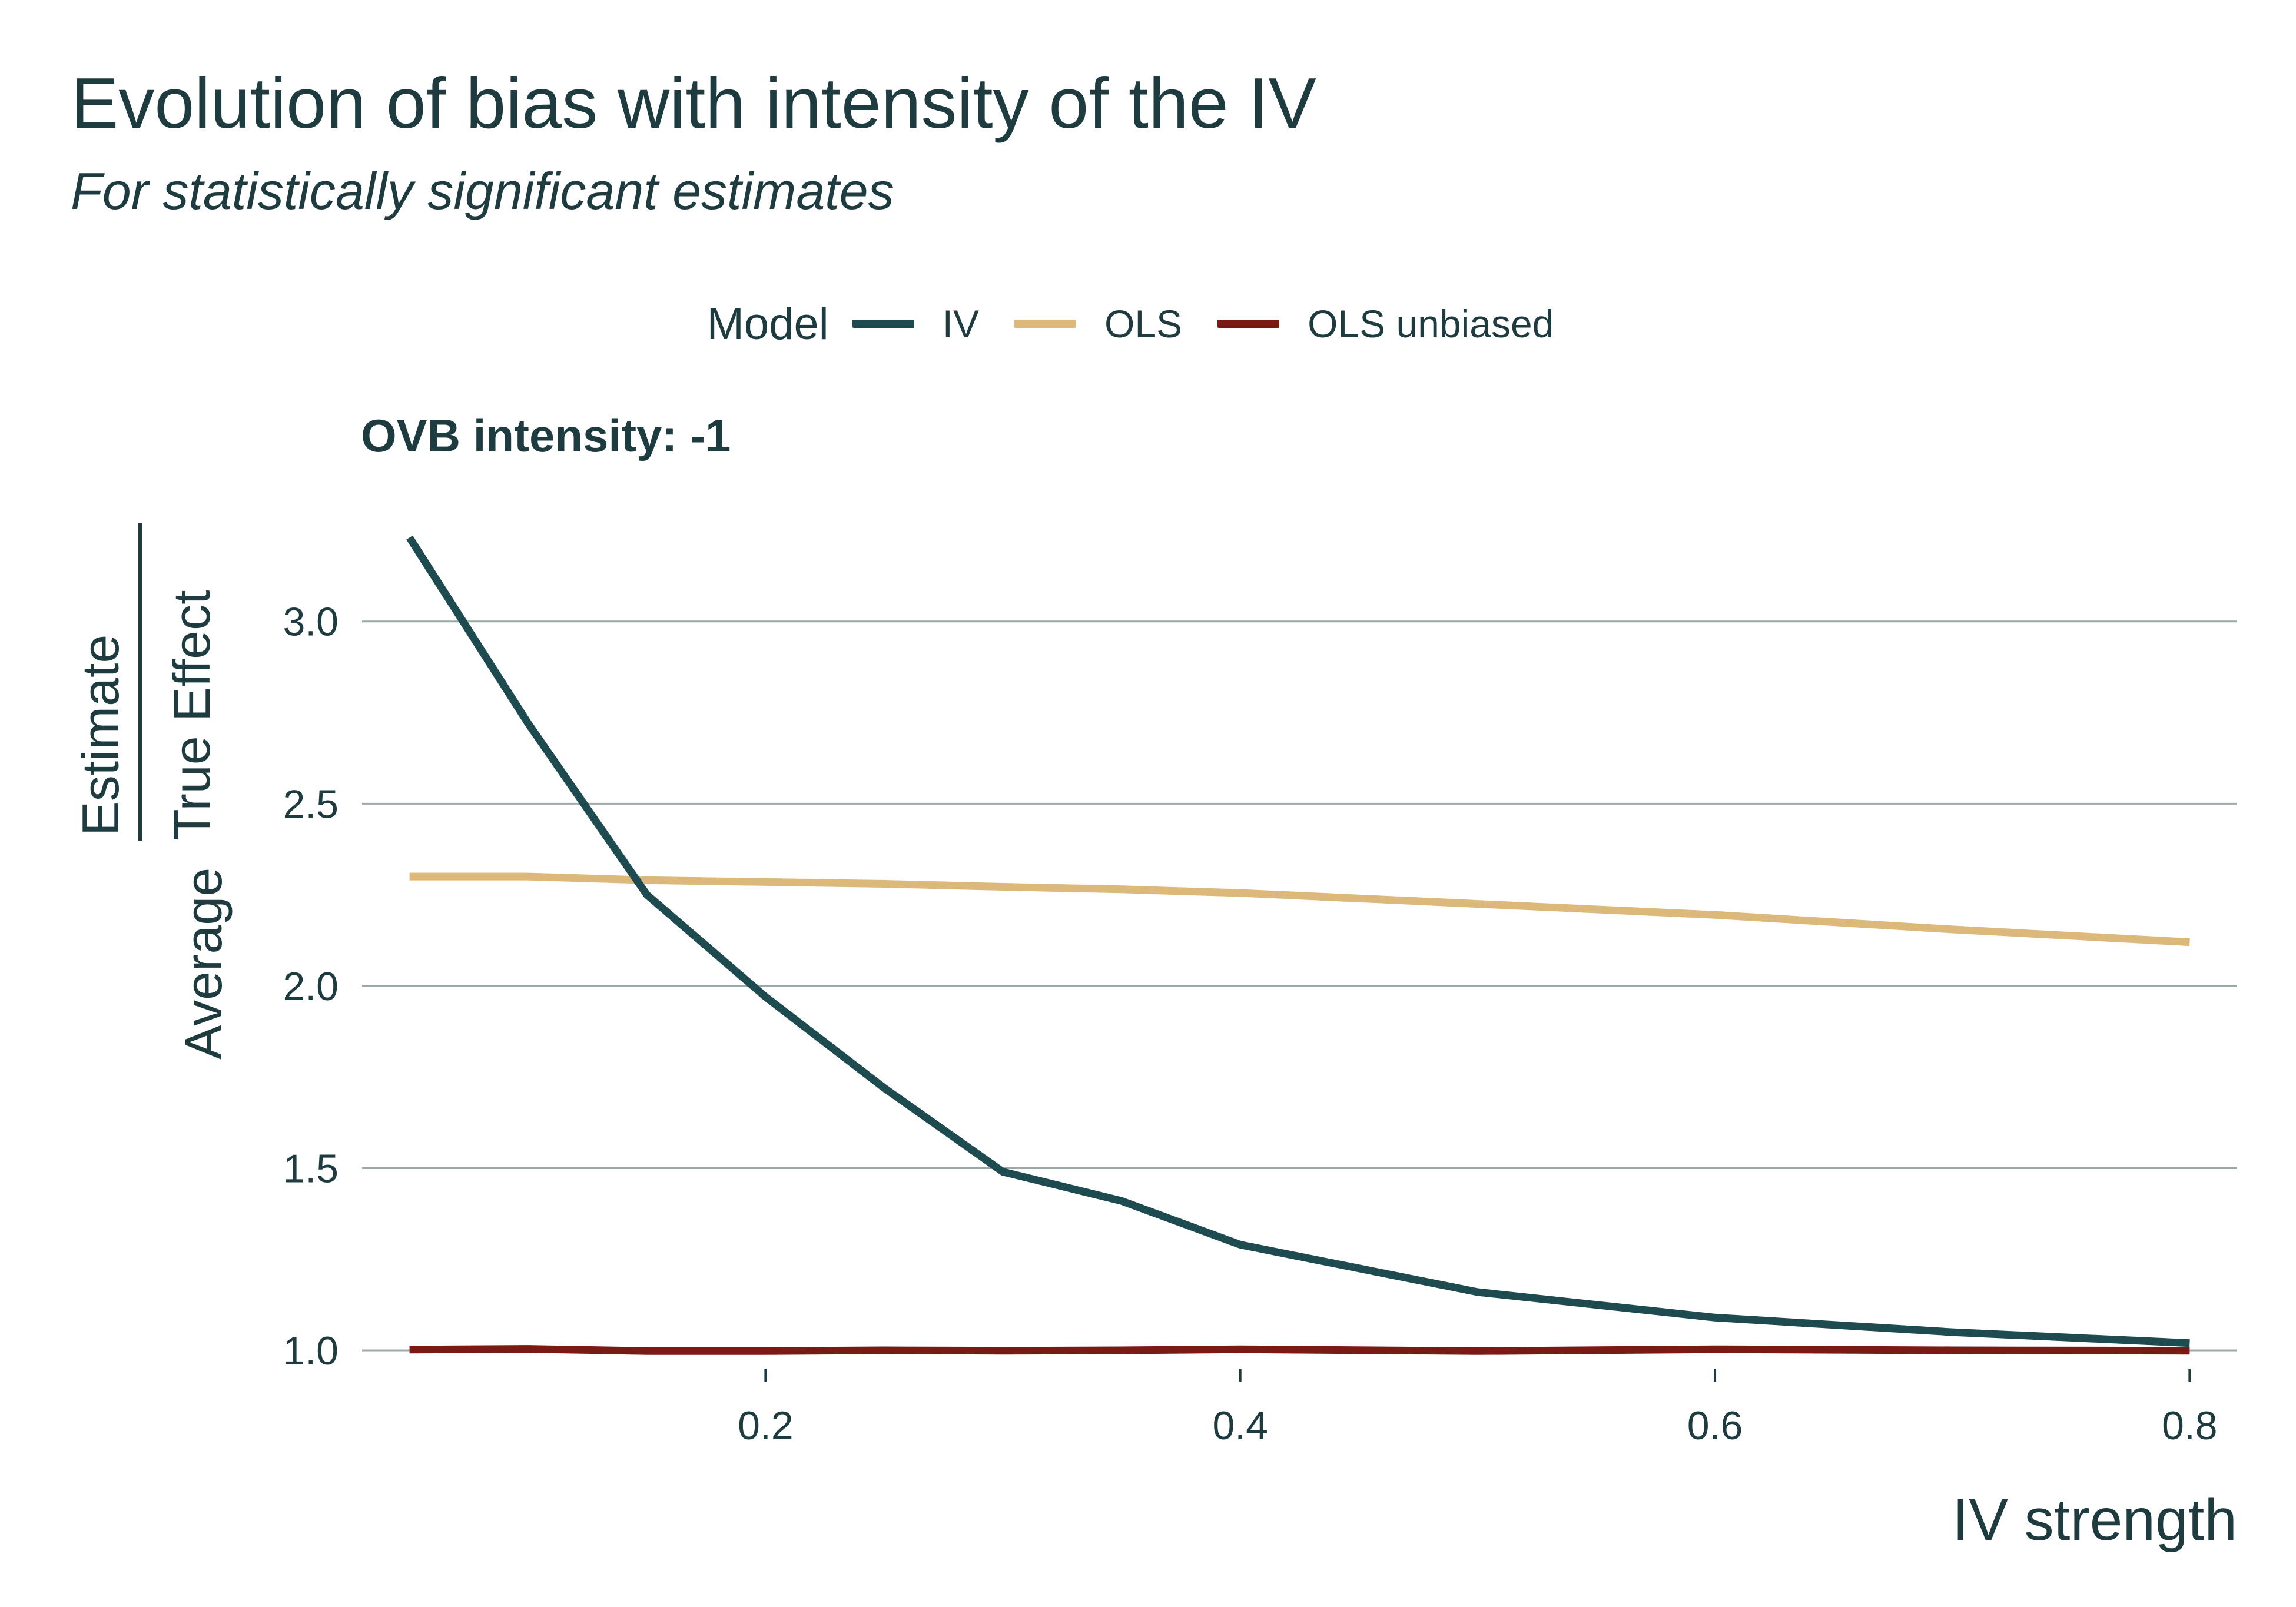 The height and width of the screenshot is (1607, 2296). I want to click on legend-label-ols-unbiased: OLS unbiased, so click(1431, 324).